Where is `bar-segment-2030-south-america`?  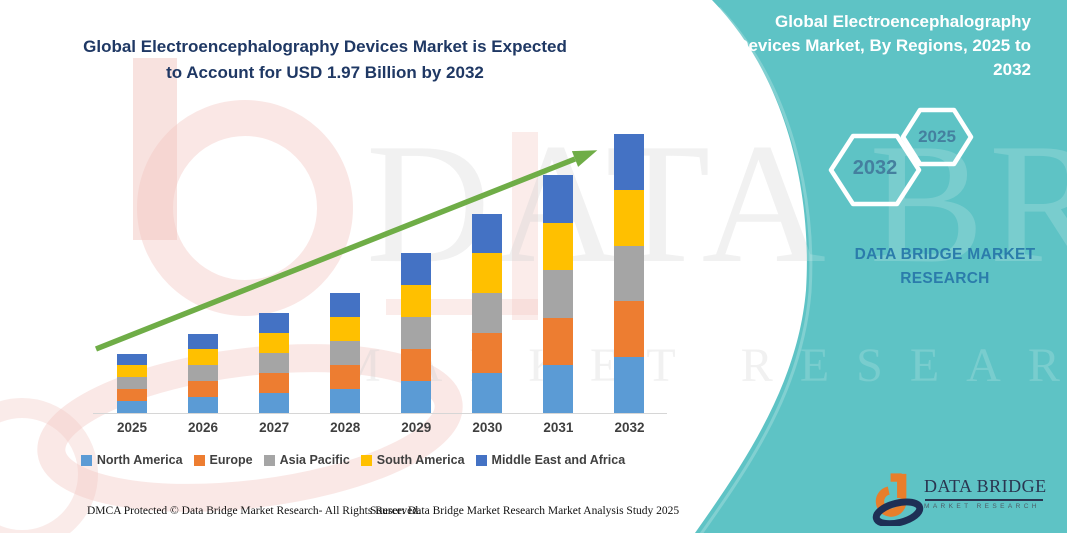
bar-segment-2030-south-america is located at coordinates (487, 273).